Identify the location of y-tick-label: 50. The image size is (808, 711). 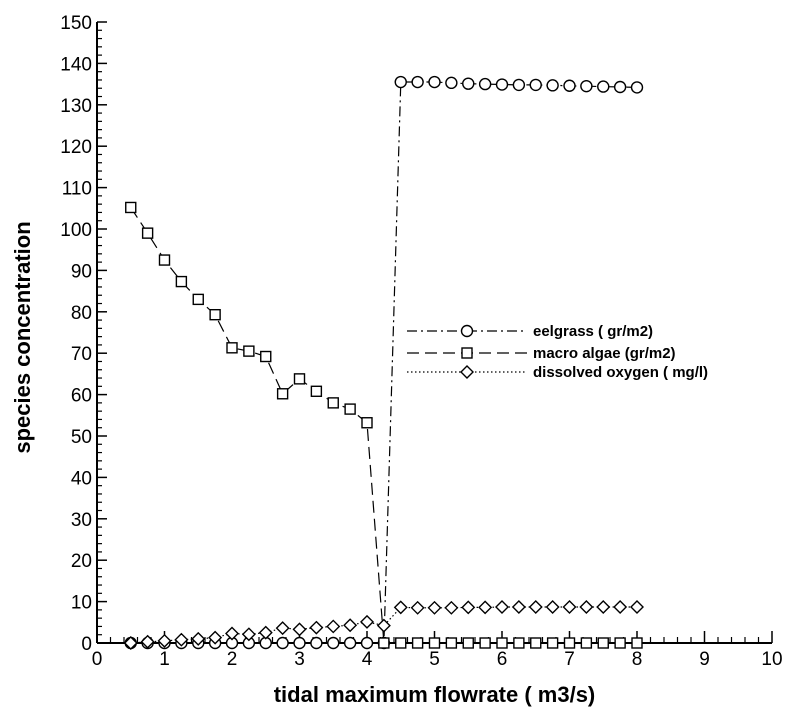
(81, 437).